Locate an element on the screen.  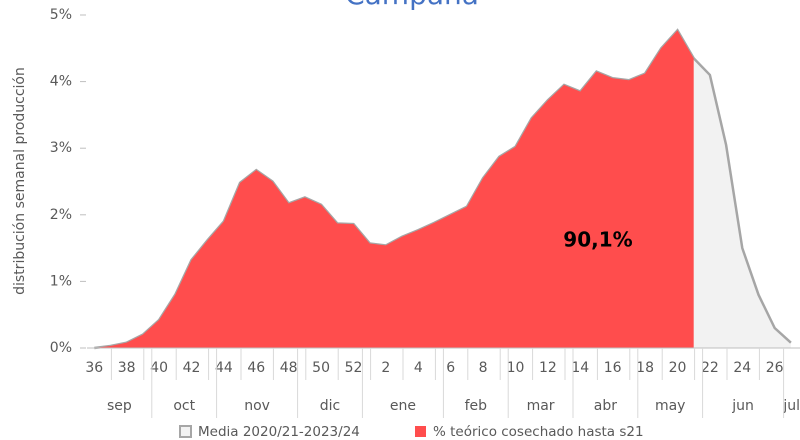
x-tick-label: 48 is located at coordinates (289, 368).